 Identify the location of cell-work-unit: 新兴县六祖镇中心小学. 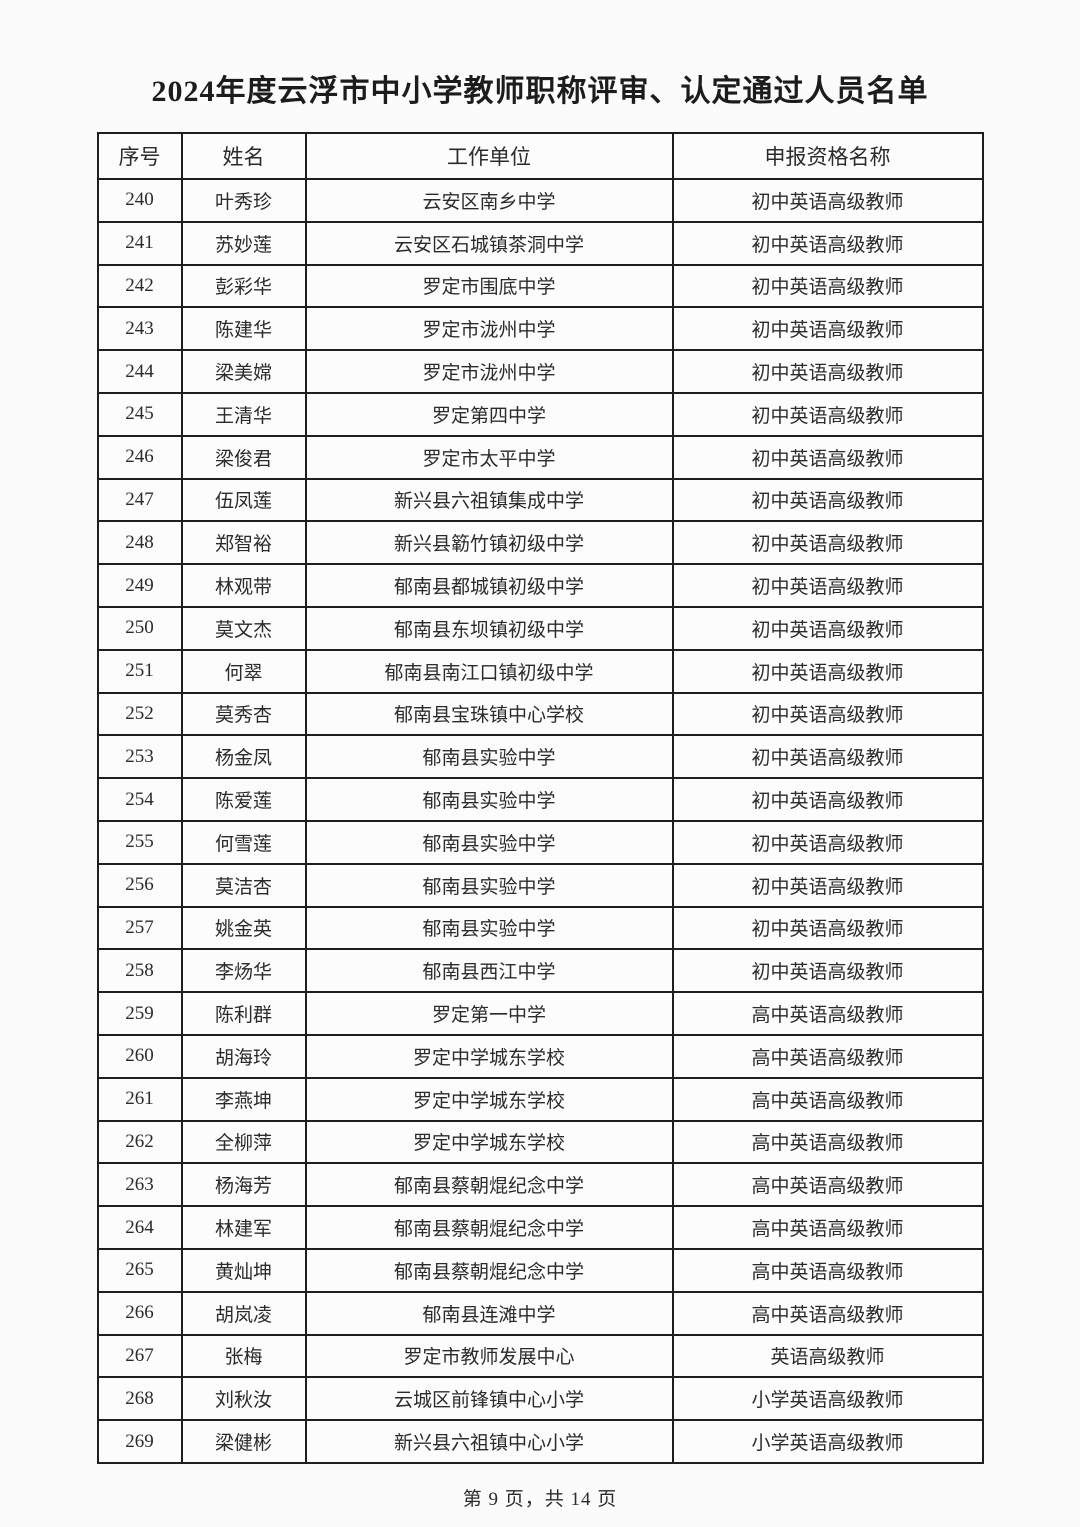
(489, 1441).